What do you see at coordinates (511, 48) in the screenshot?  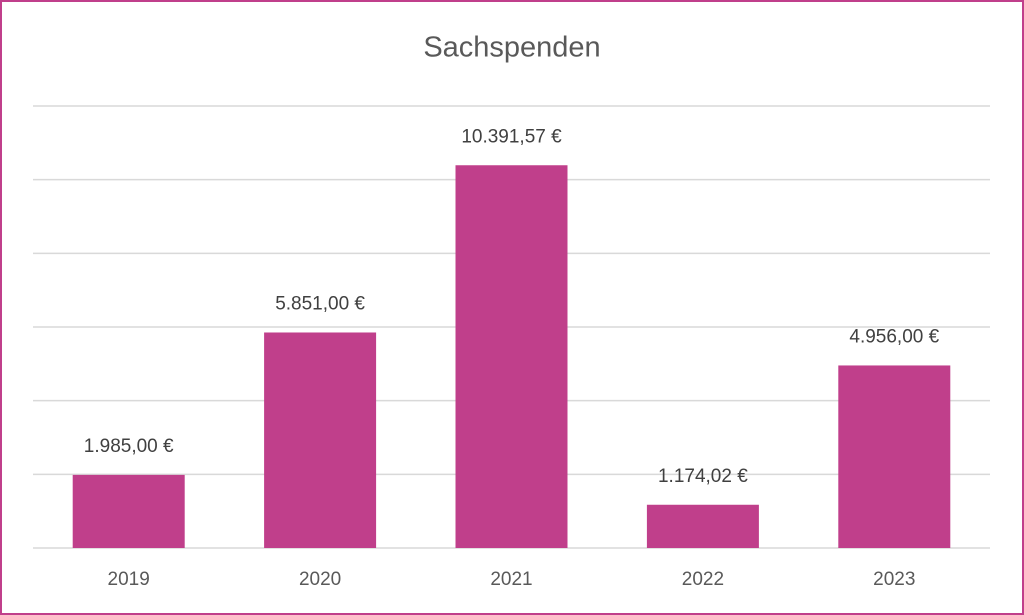 I see `chart-title: Sachspenden` at bounding box center [511, 48].